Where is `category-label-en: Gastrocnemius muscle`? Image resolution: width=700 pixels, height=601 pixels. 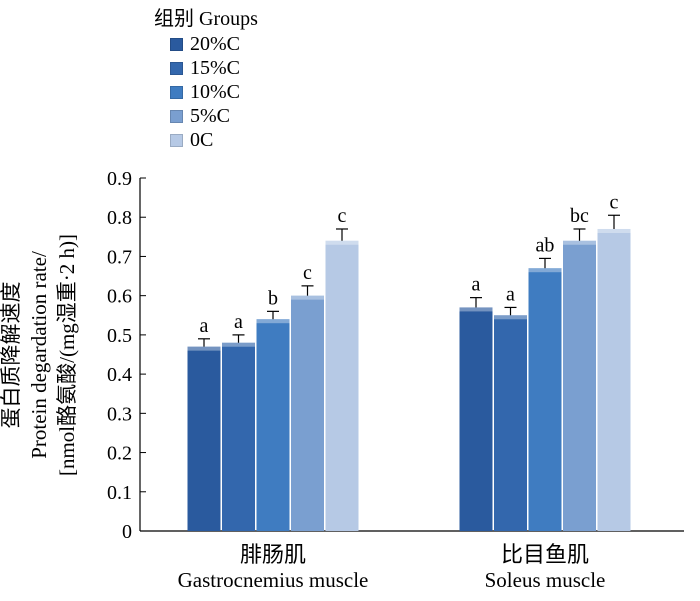 category-label-en: Gastrocnemius muscle is located at coordinates (273, 580).